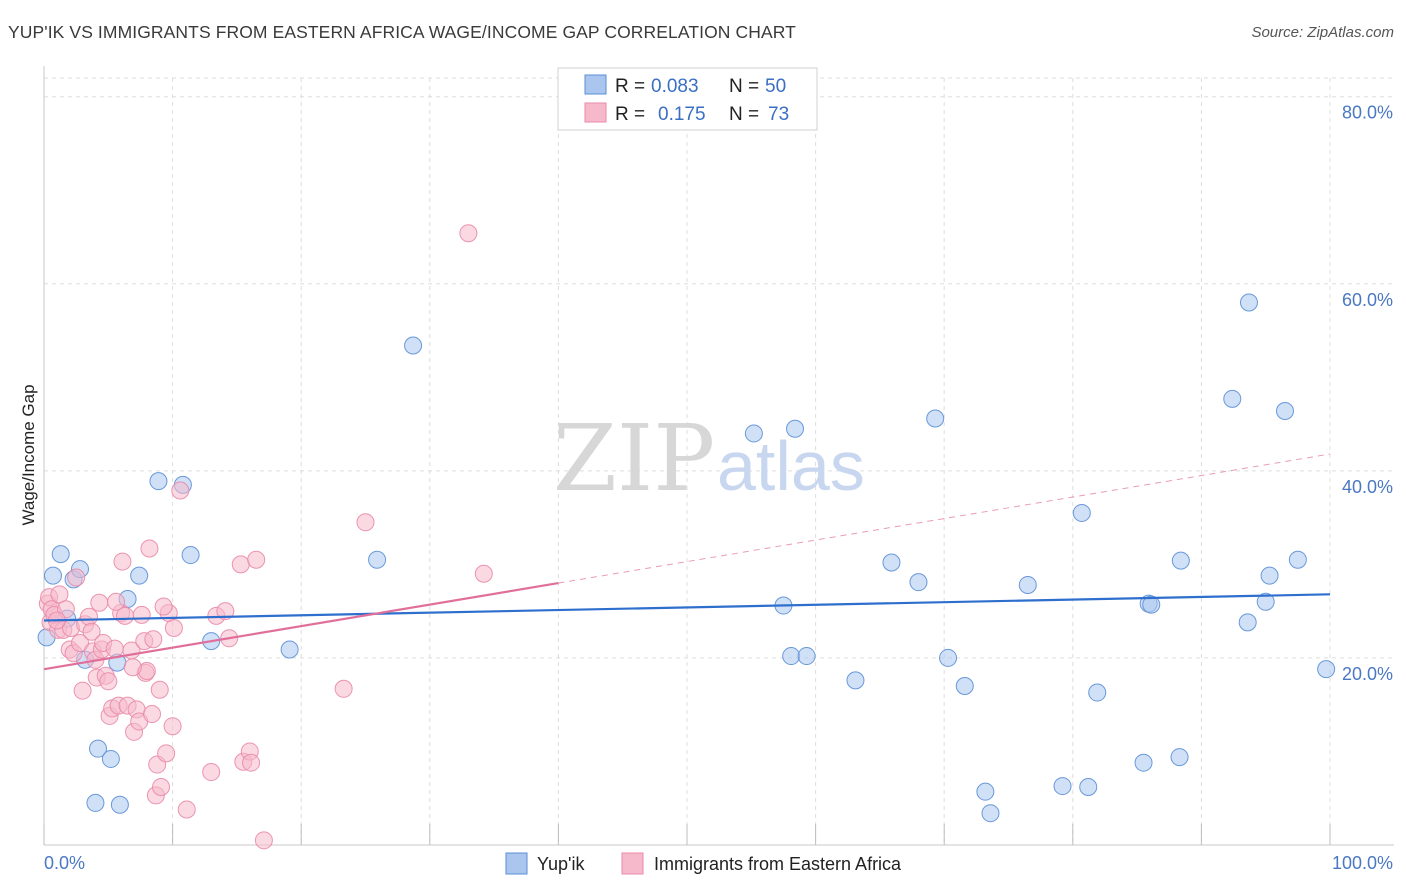 The image size is (1406, 892). I want to click on legend-label-yupik: Yup'ik, so click(561, 864).